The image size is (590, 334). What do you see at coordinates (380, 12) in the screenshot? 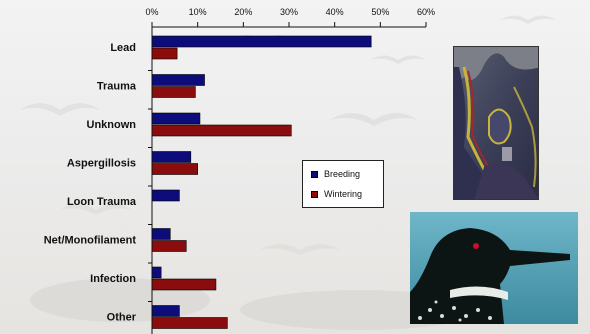
I see `x-tick-label: 50%` at bounding box center [380, 12].